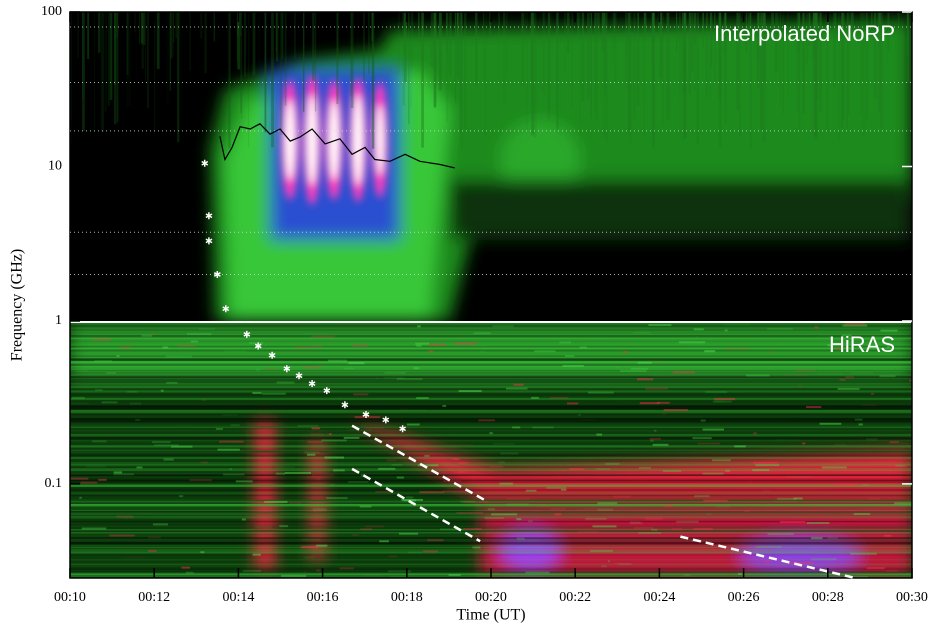 This screenshot has height=628, width=936. What do you see at coordinates (386, 420) in the screenshot?
I see `marker` at bounding box center [386, 420].